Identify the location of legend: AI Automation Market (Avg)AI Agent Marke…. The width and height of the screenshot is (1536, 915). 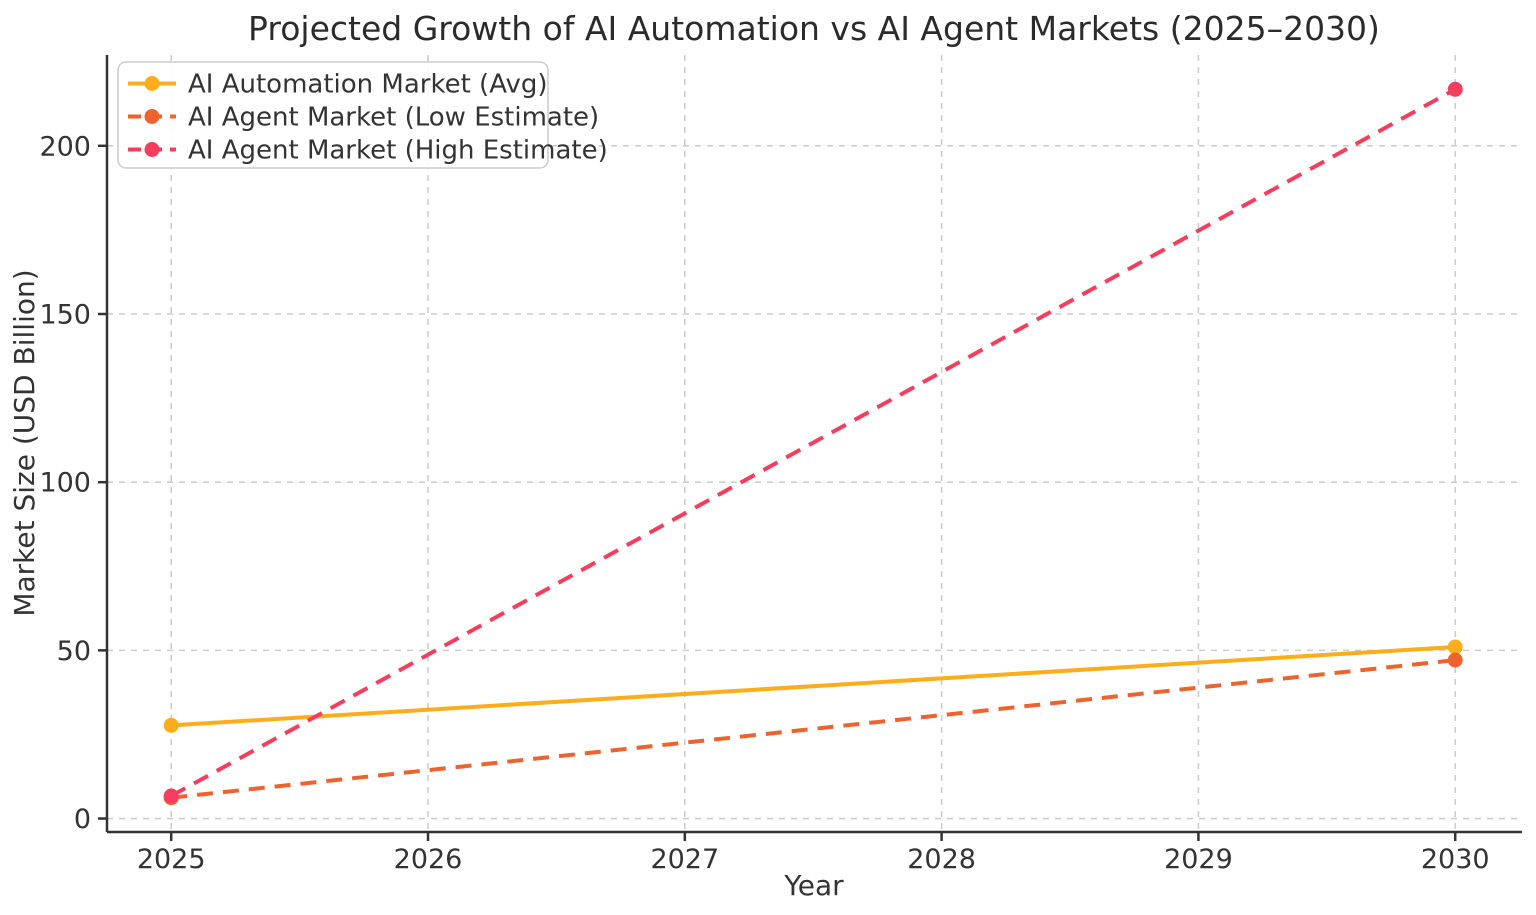
(362, 115).